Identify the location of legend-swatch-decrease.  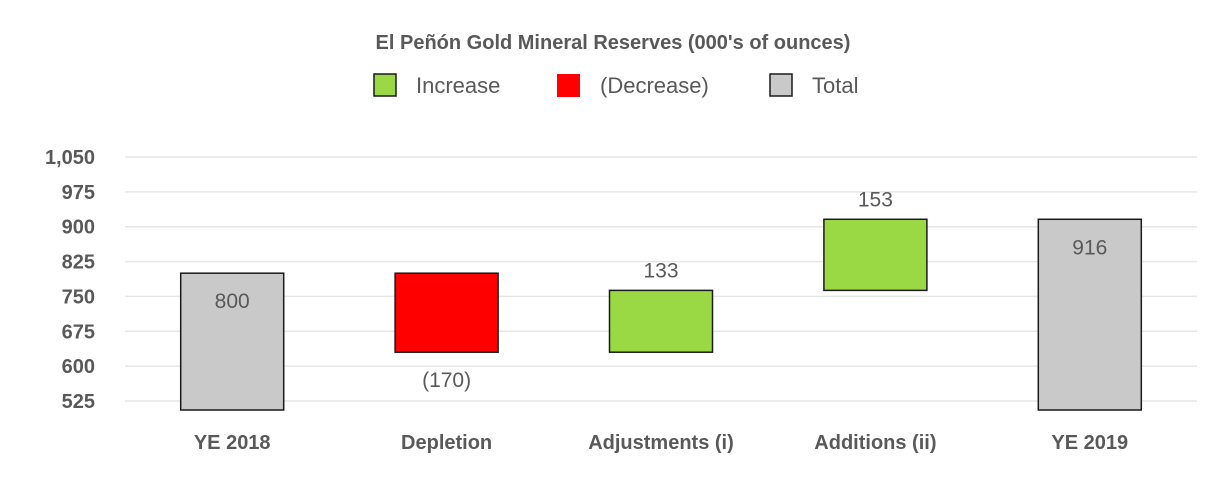
(568, 85).